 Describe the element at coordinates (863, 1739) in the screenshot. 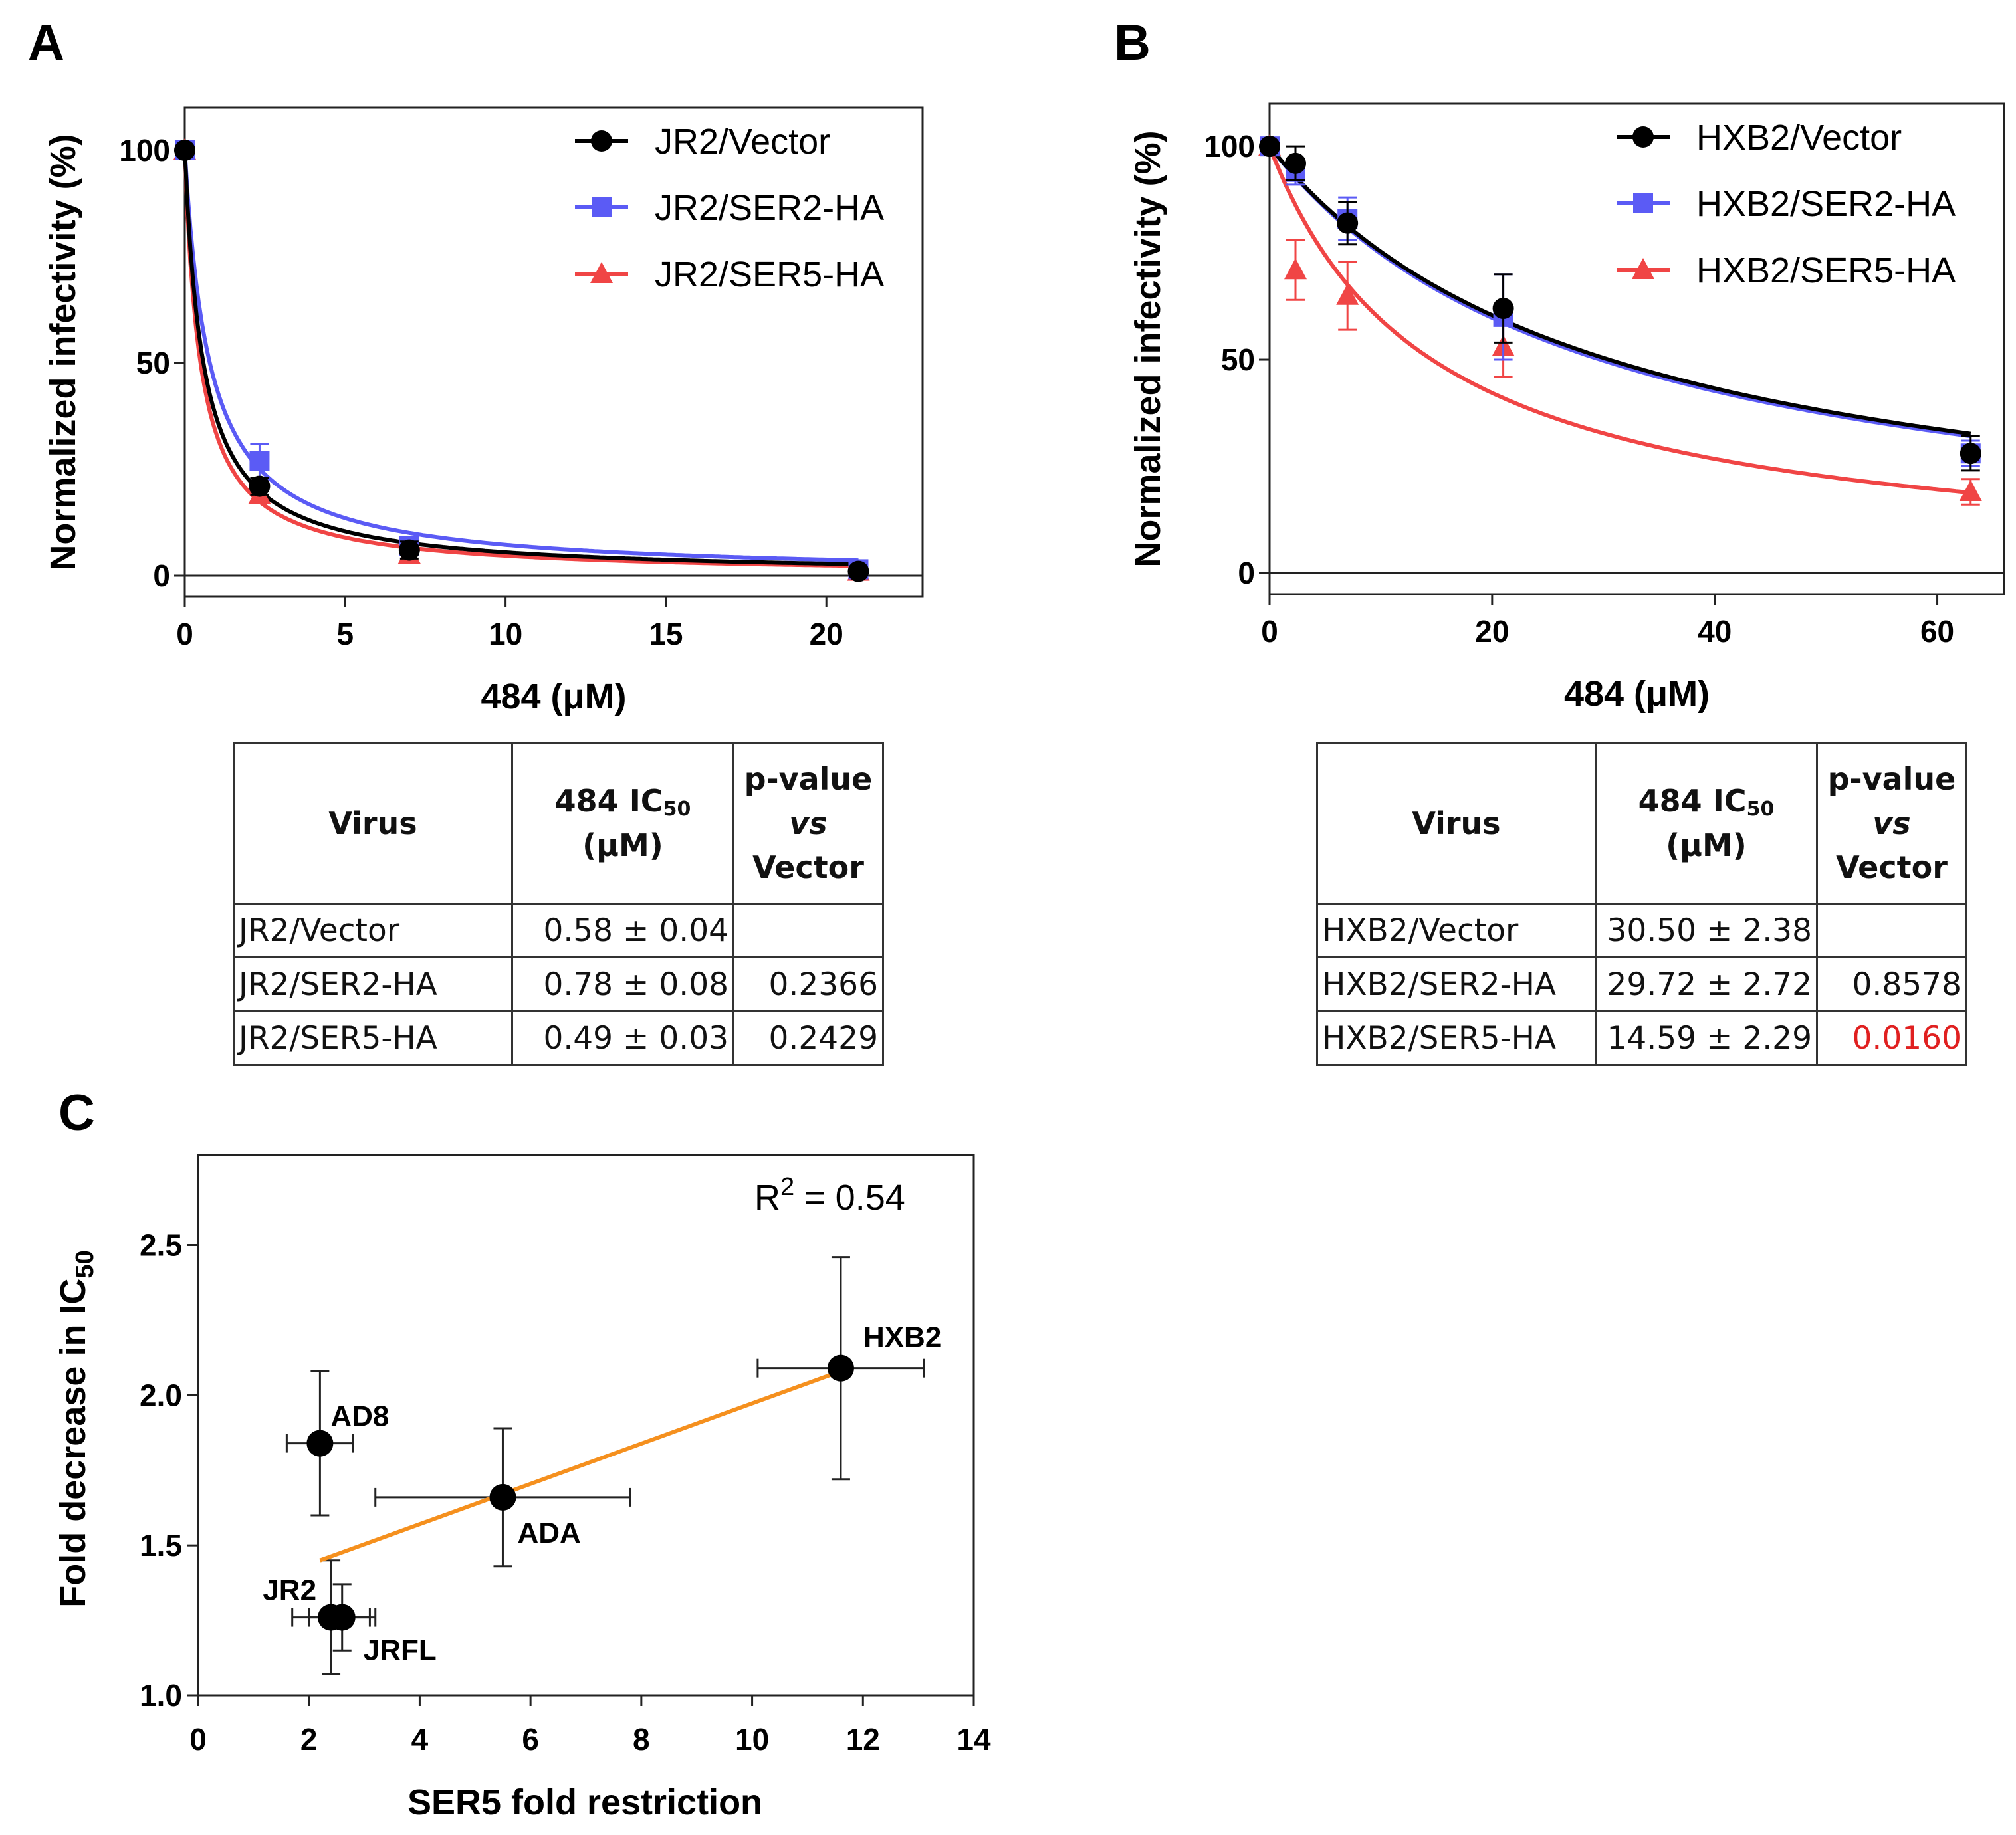

I see `x-tick-label: 12` at that location.